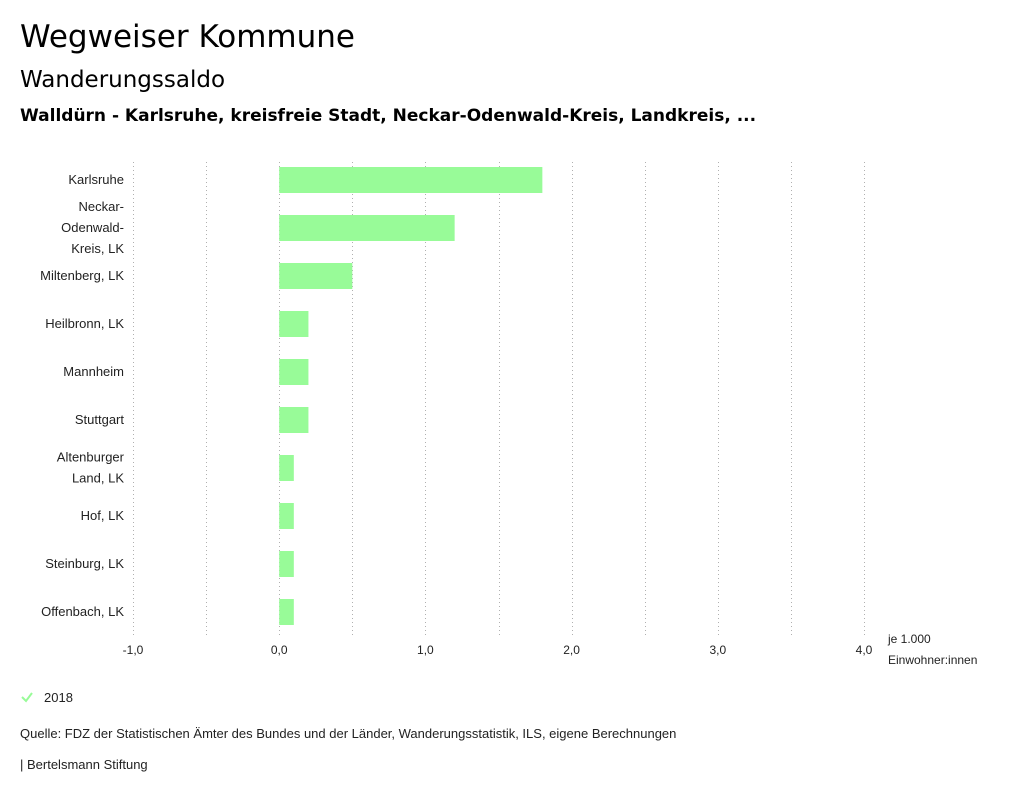 The image size is (1024, 799). I want to click on brand-label: | Bertelsmann Stiftung, so click(84, 764).